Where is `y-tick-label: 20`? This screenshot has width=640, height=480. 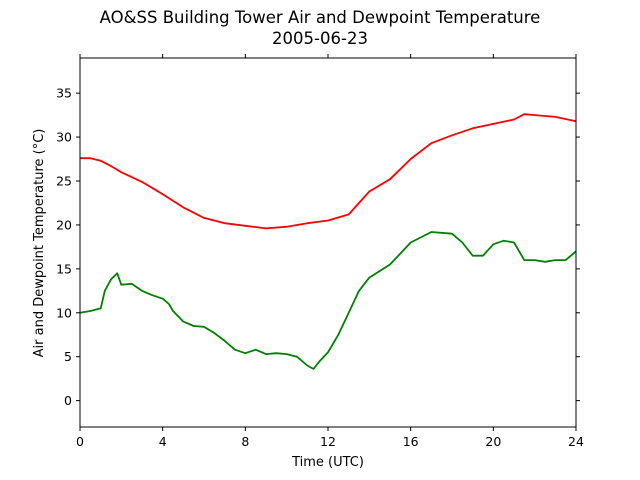 y-tick-label: 20 is located at coordinates (64, 224).